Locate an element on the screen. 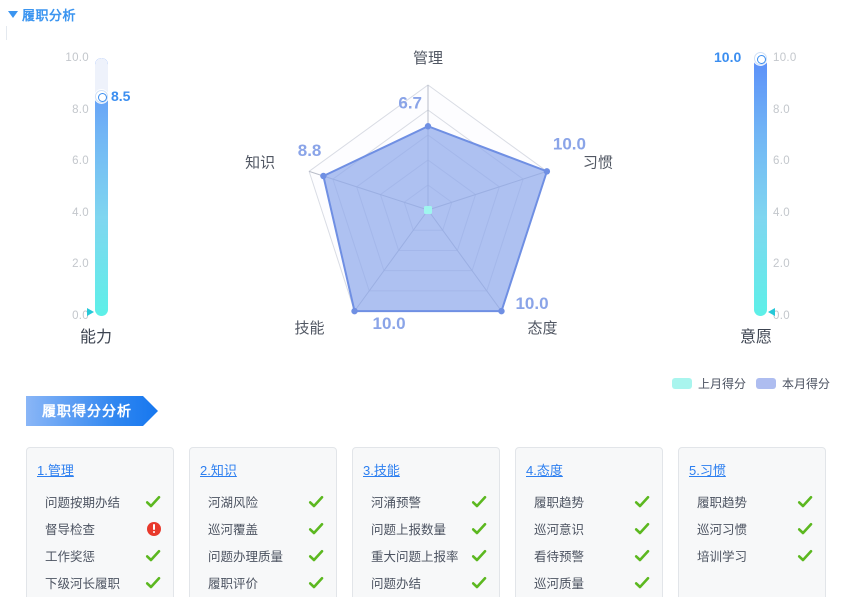 Image resolution: width=844 pixels, height=597 pixels. card-title-link: 3.技能 is located at coordinates (381, 470).